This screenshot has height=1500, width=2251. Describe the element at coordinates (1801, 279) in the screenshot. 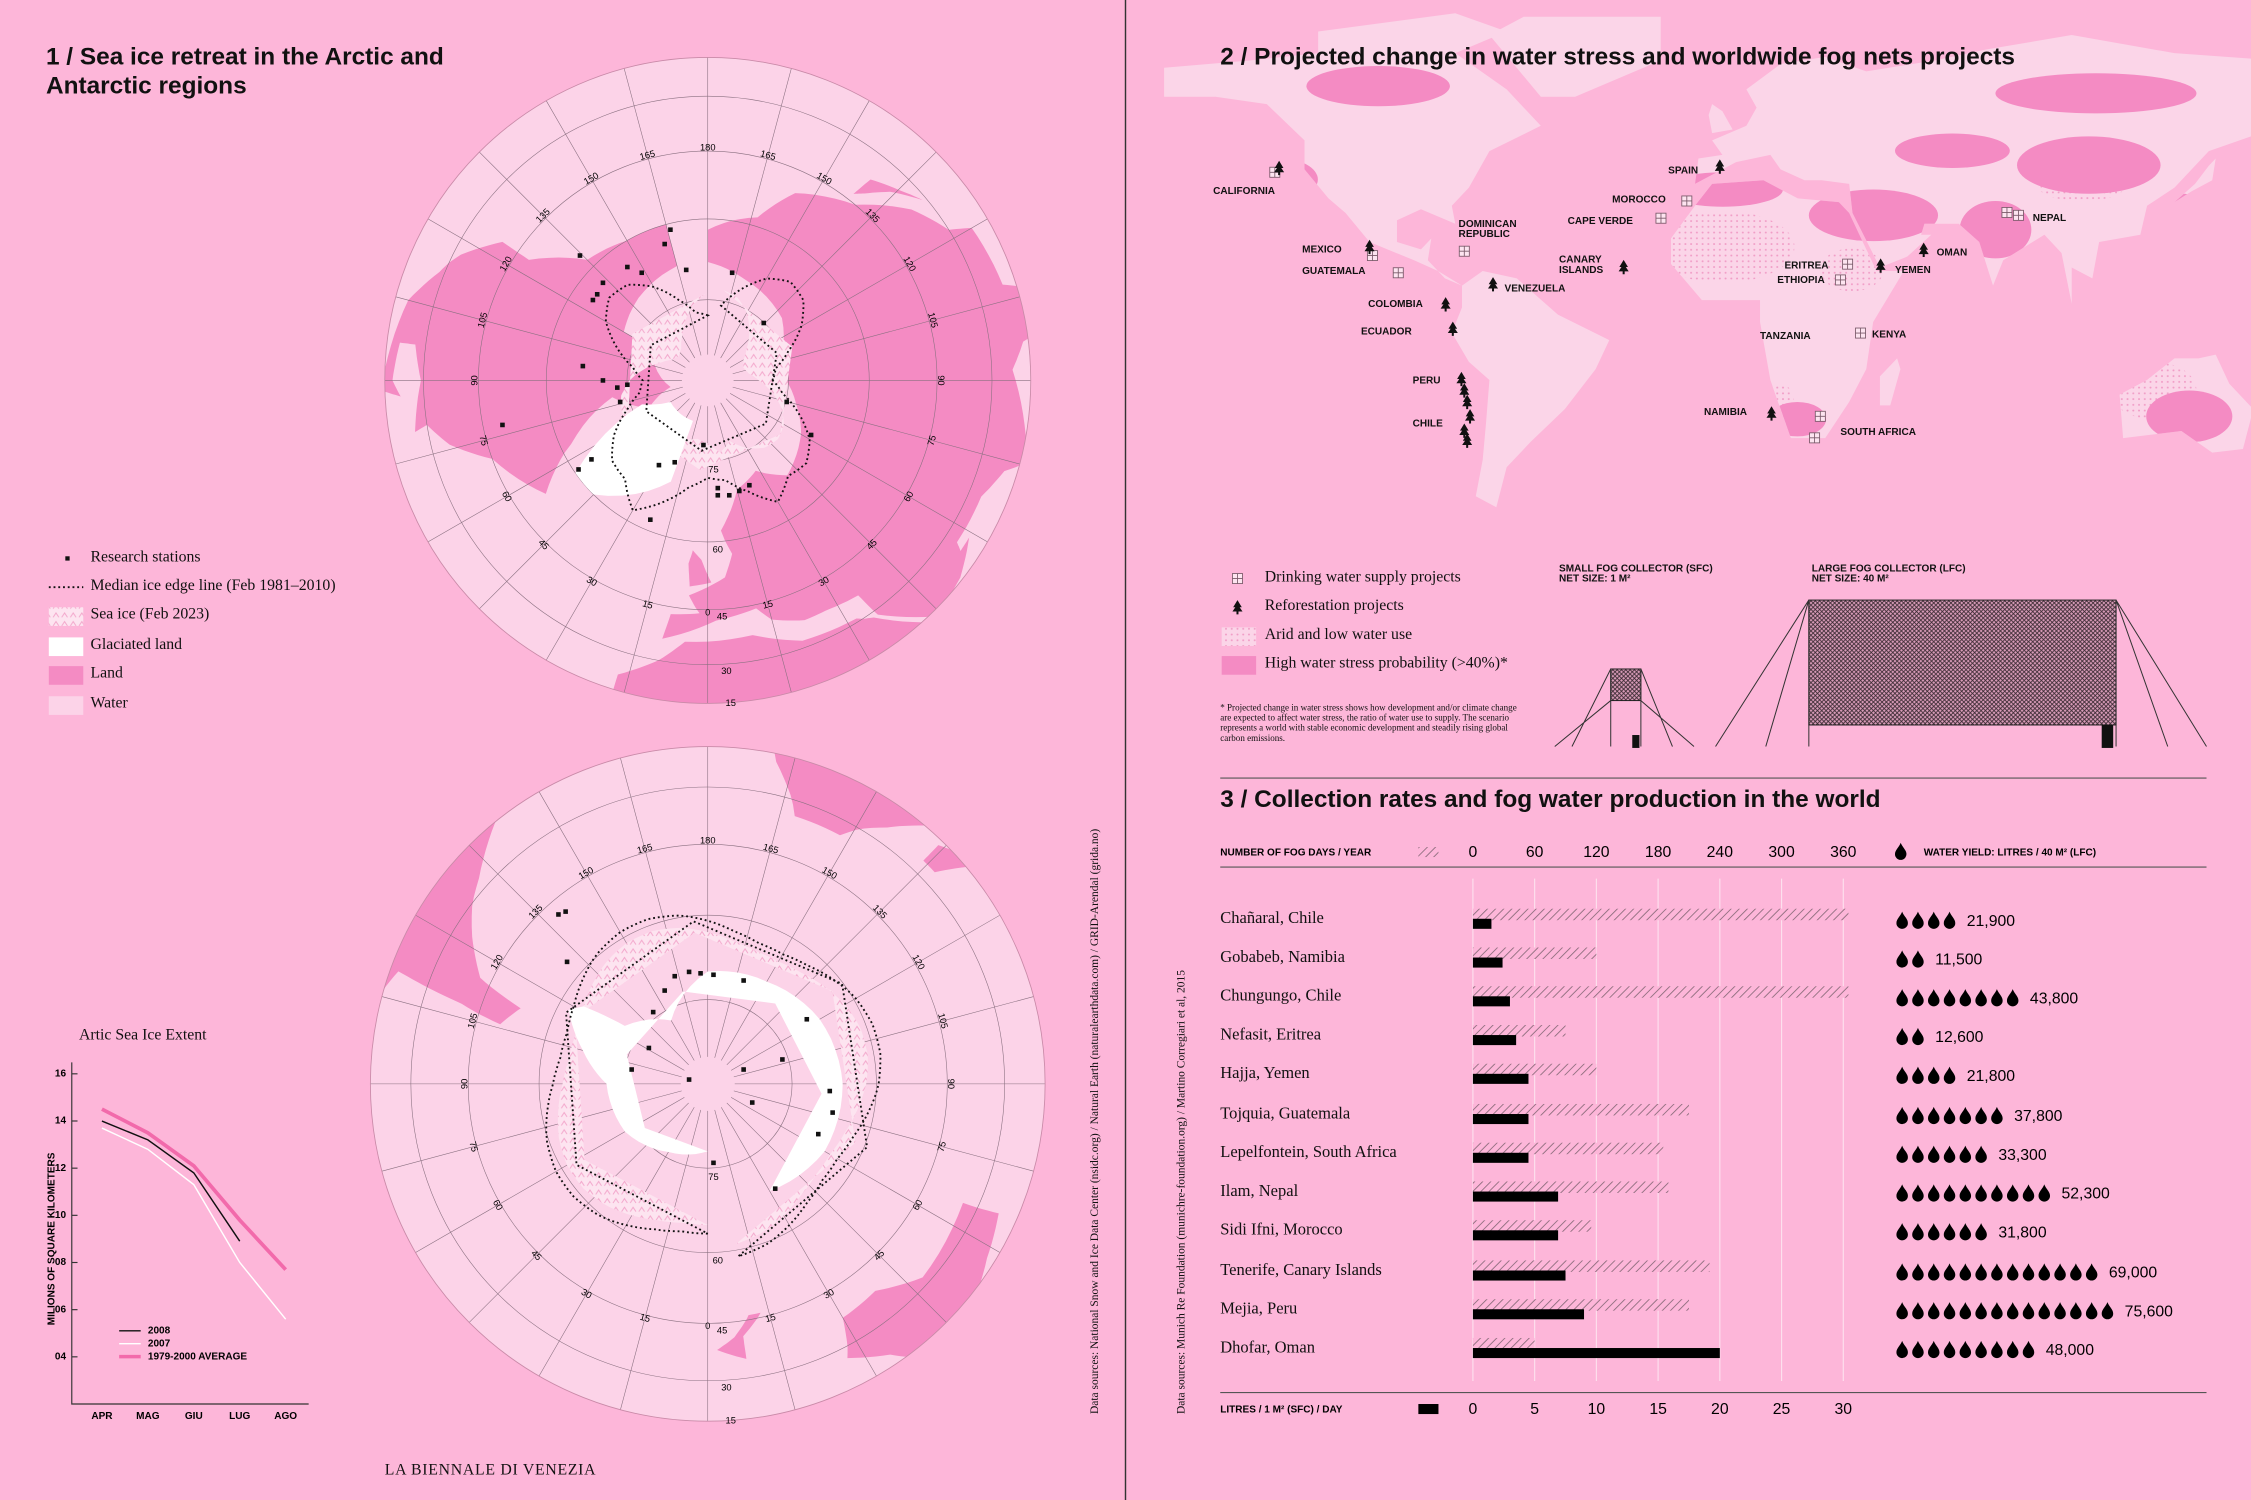

I see `map-label: ETHIOPIA` at that location.